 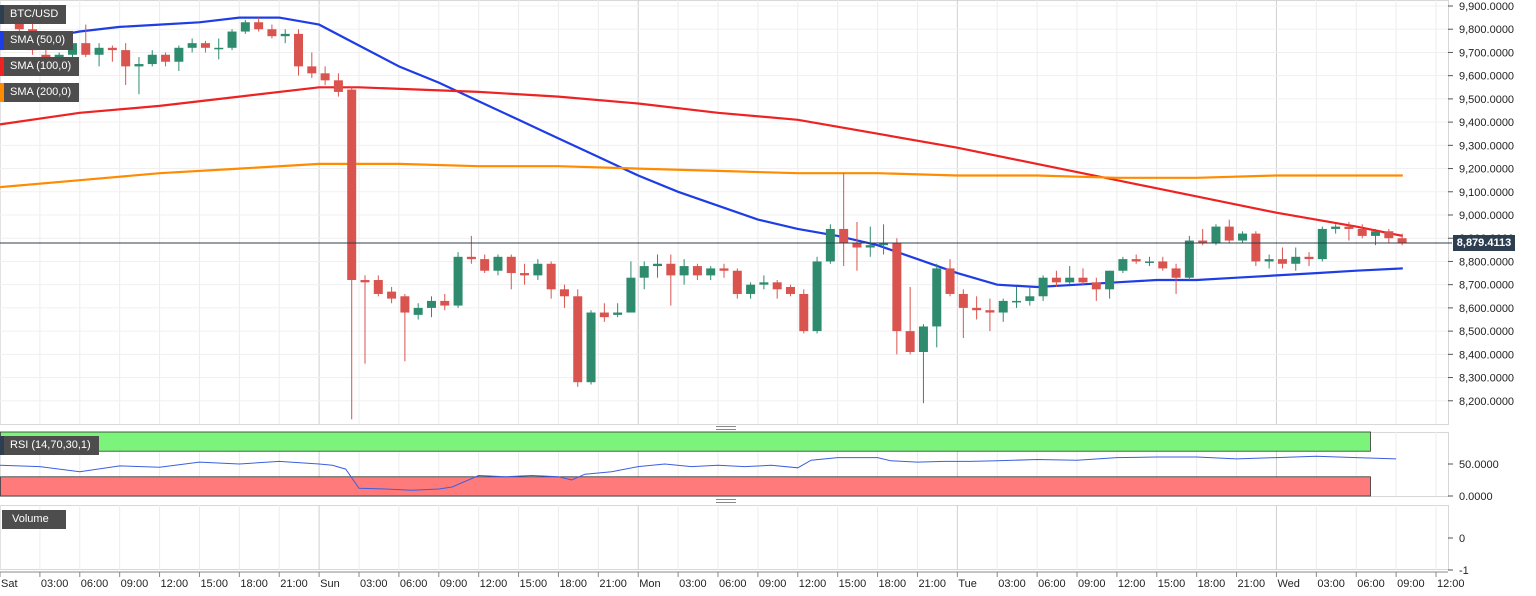 I want to click on price-axis-label: 8,200.0000, so click(x=1486, y=402).